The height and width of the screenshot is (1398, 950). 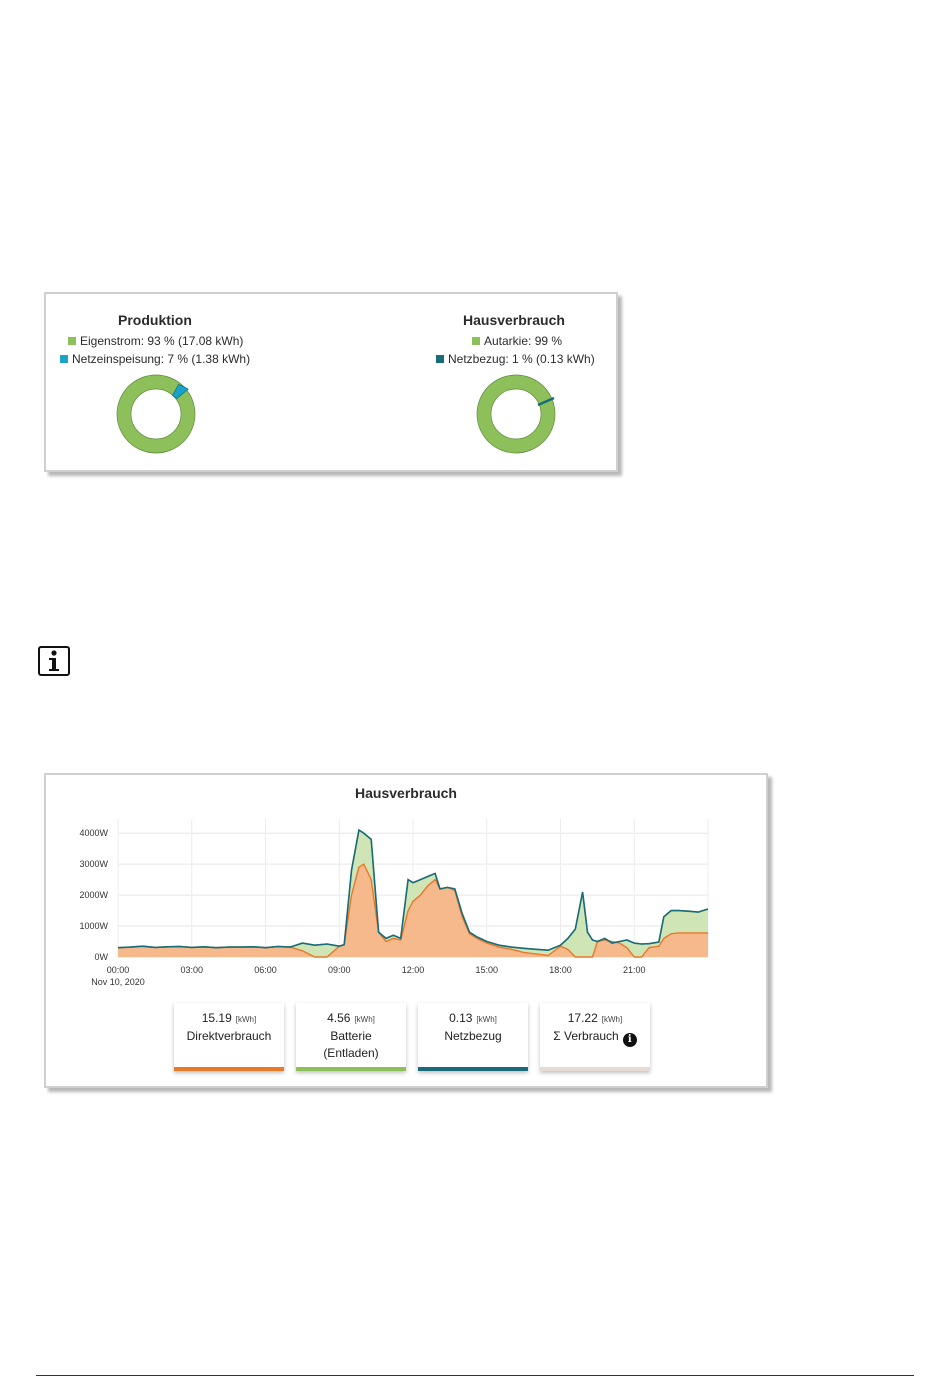 What do you see at coordinates (560, 970) in the screenshot?
I see `x-tick-label: 18:00` at bounding box center [560, 970].